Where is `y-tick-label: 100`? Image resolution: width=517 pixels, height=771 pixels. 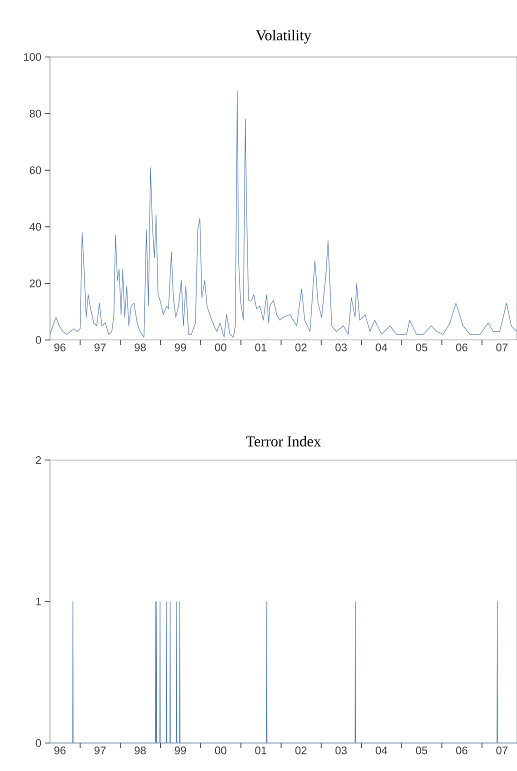 y-tick-label: 100 is located at coordinates (33, 57).